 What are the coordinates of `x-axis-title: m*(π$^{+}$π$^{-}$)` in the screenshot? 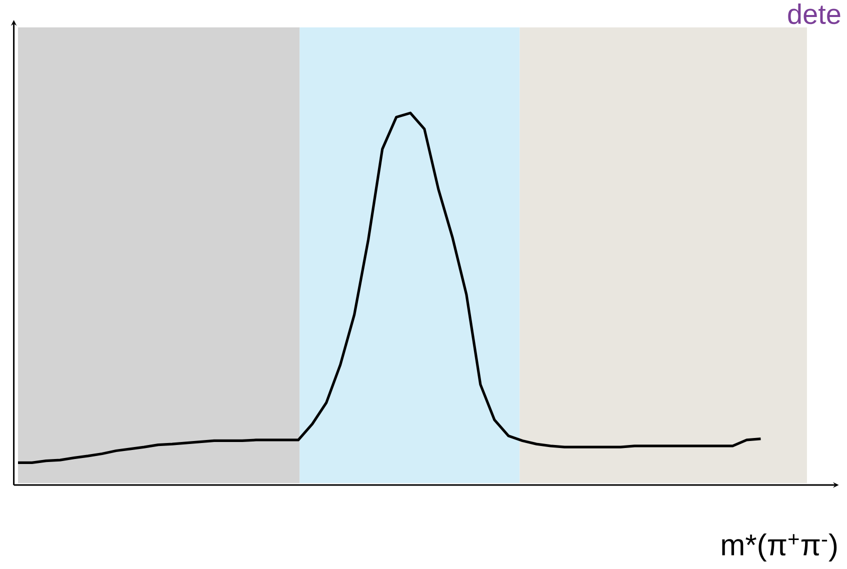 It's located at (779, 548).